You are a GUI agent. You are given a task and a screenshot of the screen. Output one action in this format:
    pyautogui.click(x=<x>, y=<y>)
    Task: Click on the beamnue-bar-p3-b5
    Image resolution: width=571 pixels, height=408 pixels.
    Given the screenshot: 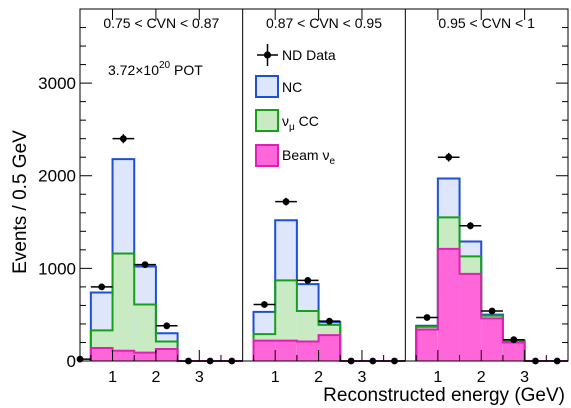 What is the action you would take?
    pyautogui.click(x=513, y=351)
    